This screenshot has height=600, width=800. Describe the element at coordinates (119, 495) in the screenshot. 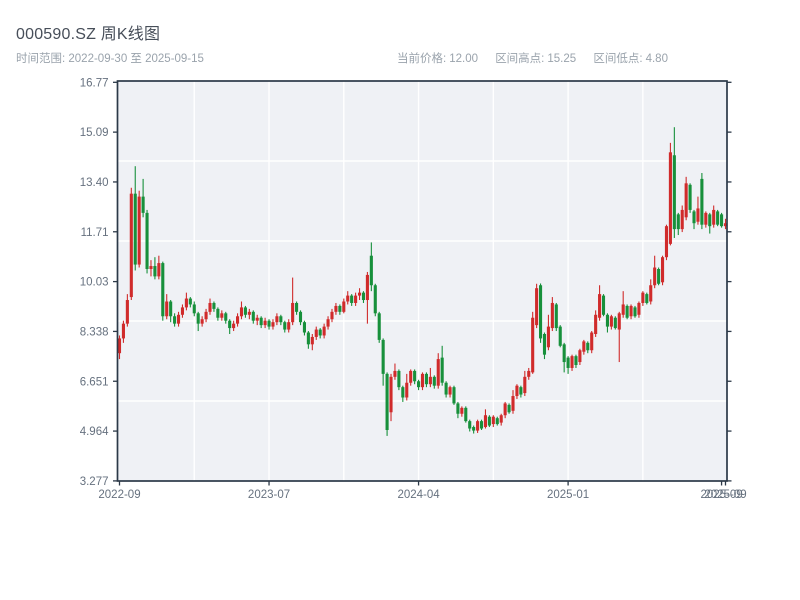

I see `x-axis-tick-label: 2022-09` at that location.